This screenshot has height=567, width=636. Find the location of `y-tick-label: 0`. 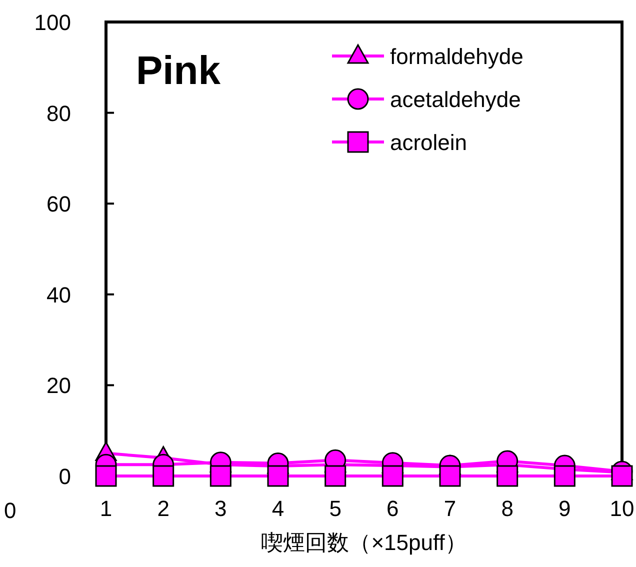

y-tick-label: 0 is located at coordinates (64, 476).